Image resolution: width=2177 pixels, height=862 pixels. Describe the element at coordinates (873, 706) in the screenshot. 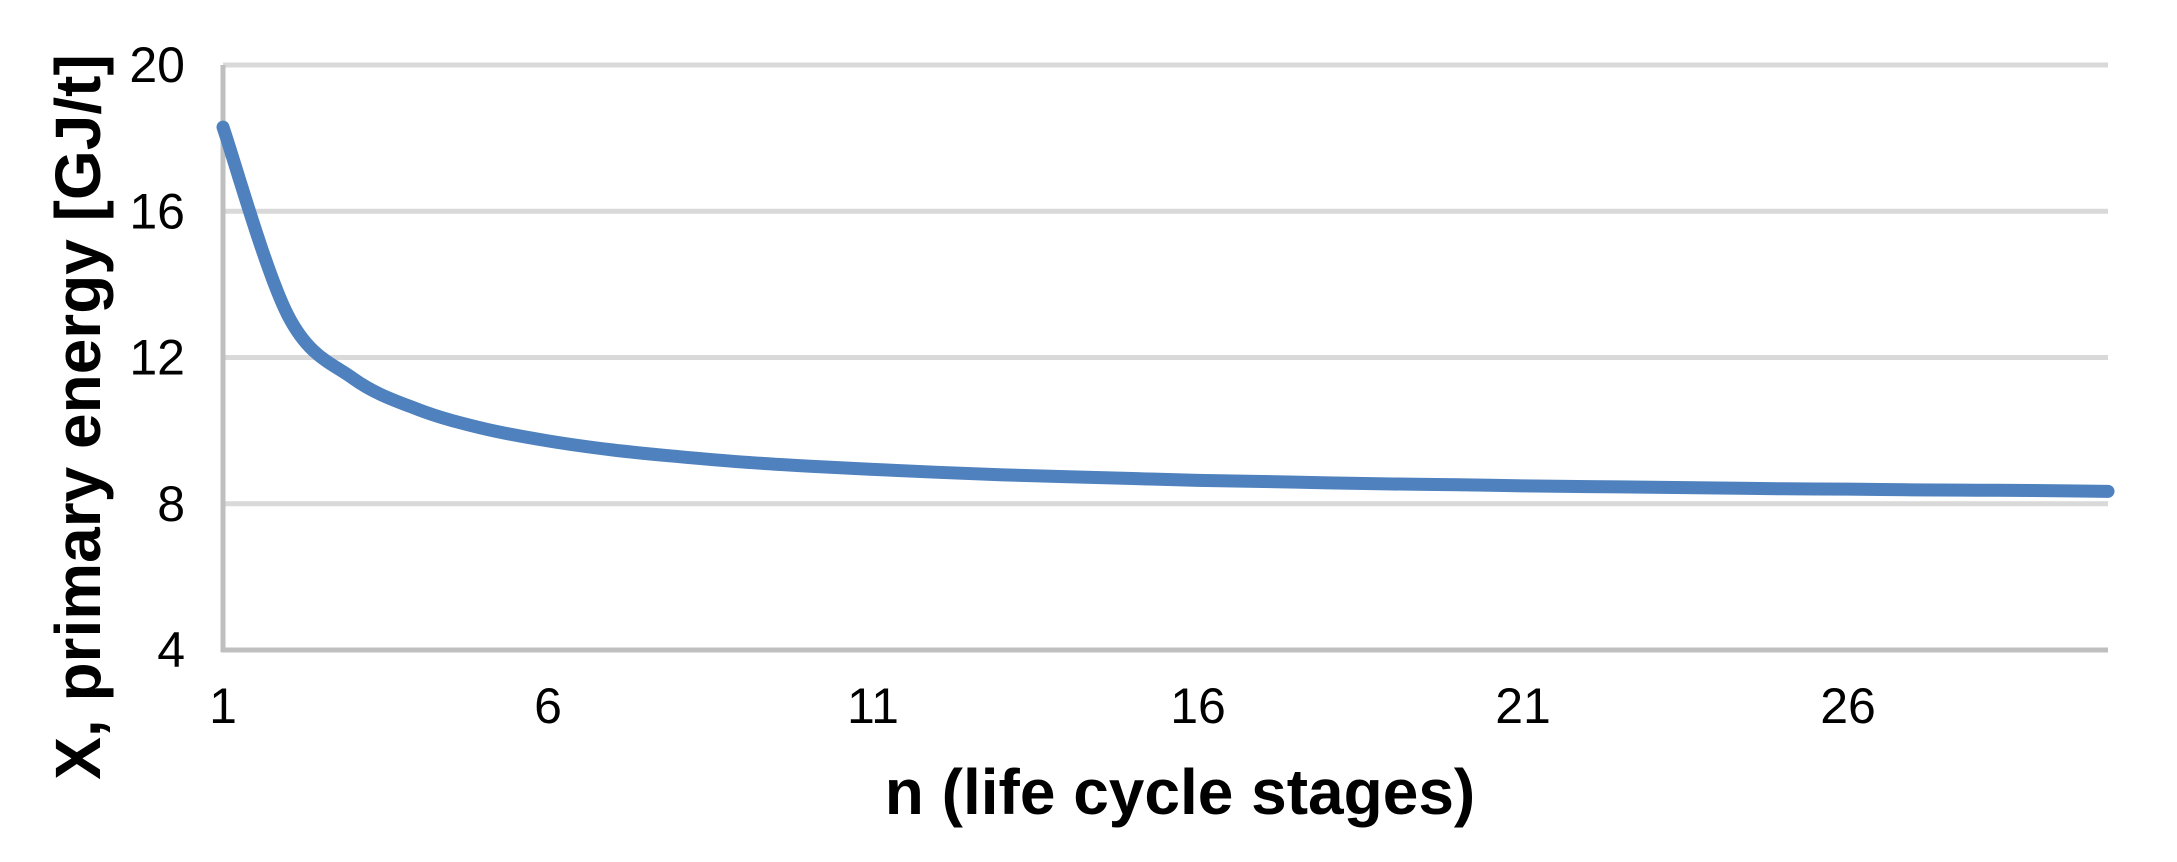

I see `x-tick-label: 11` at that location.